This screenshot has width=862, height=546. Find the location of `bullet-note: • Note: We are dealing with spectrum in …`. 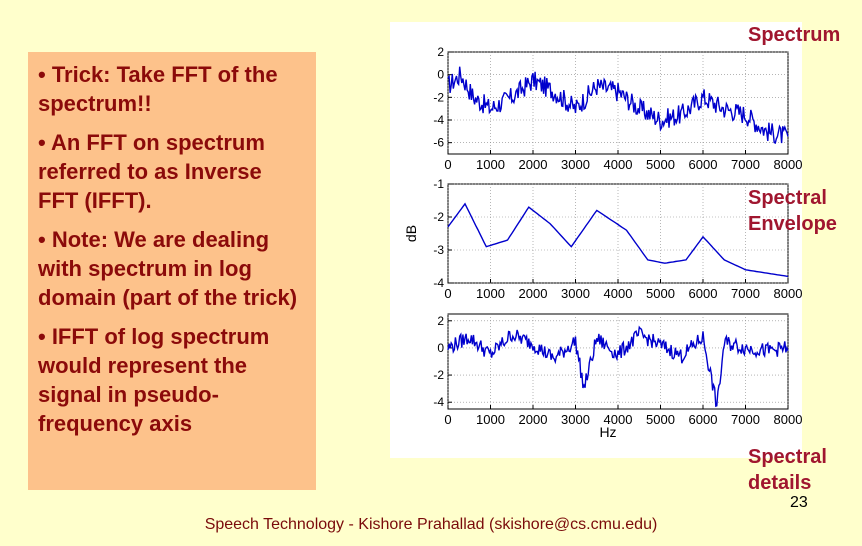

bullet-note: • Note: We are dealing with spectrum in … is located at coordinates (168, 268).